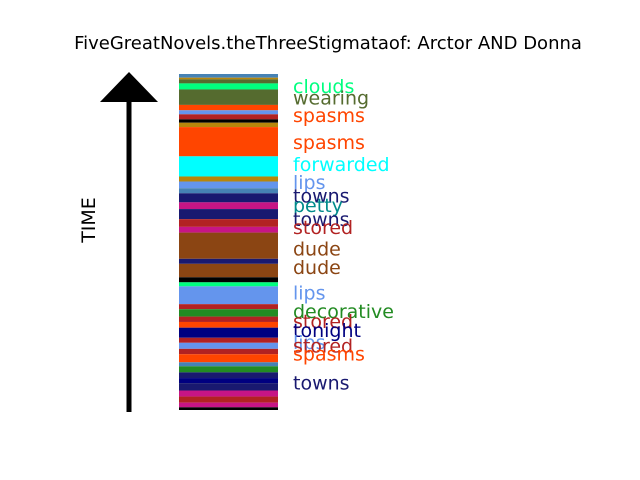 The height and width of the screenshot is (480, 640). What do you see at coordinates (323, 87) in the screenshot?
I see `word-label-clouds: clouds` at bounding box center [323, 87].